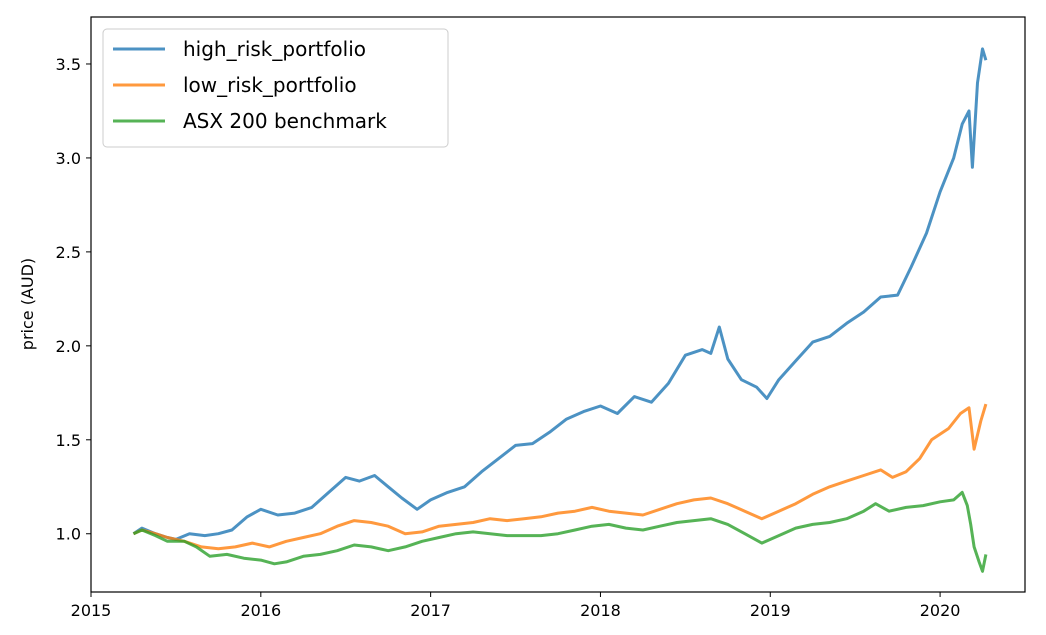 This screenshot has width=1046, height=635. Describe the element at coordinates (430, 610) in the screenshot. I see `x-tick-label: 2017` at that location.